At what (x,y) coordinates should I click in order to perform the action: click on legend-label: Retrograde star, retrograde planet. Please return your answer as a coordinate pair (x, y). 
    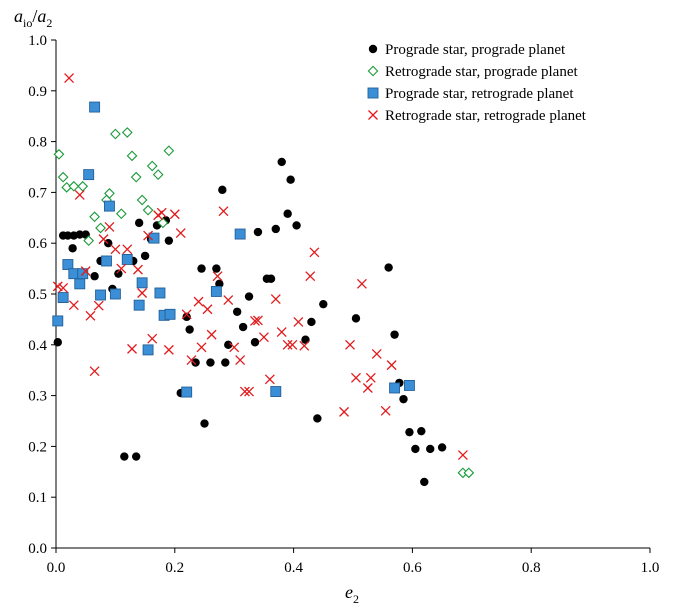
    Looking at the image, I should click on (486, 116).